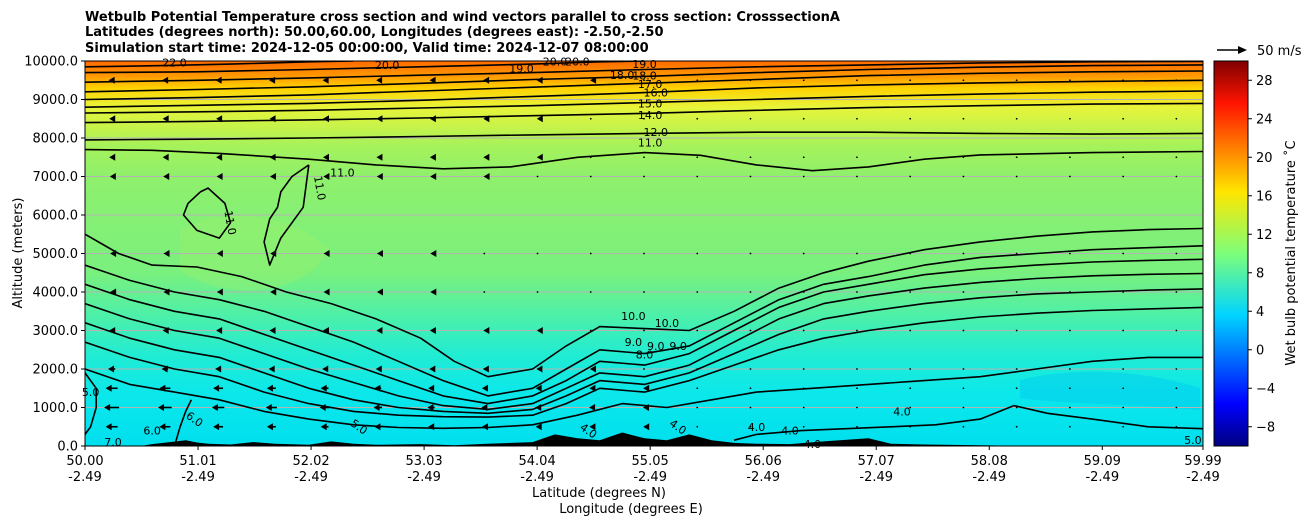 The image size is (1311, 526). I want to click on contour-label: 7.0, so click(113, 442).